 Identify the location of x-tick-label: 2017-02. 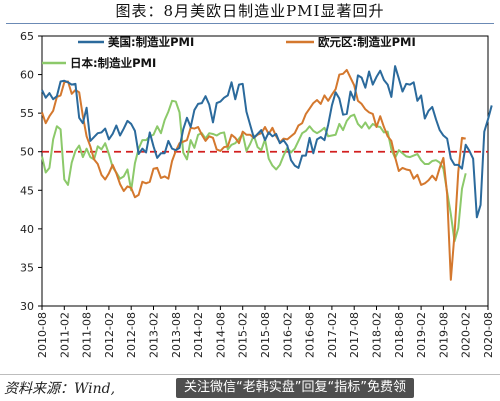
(332, 335).